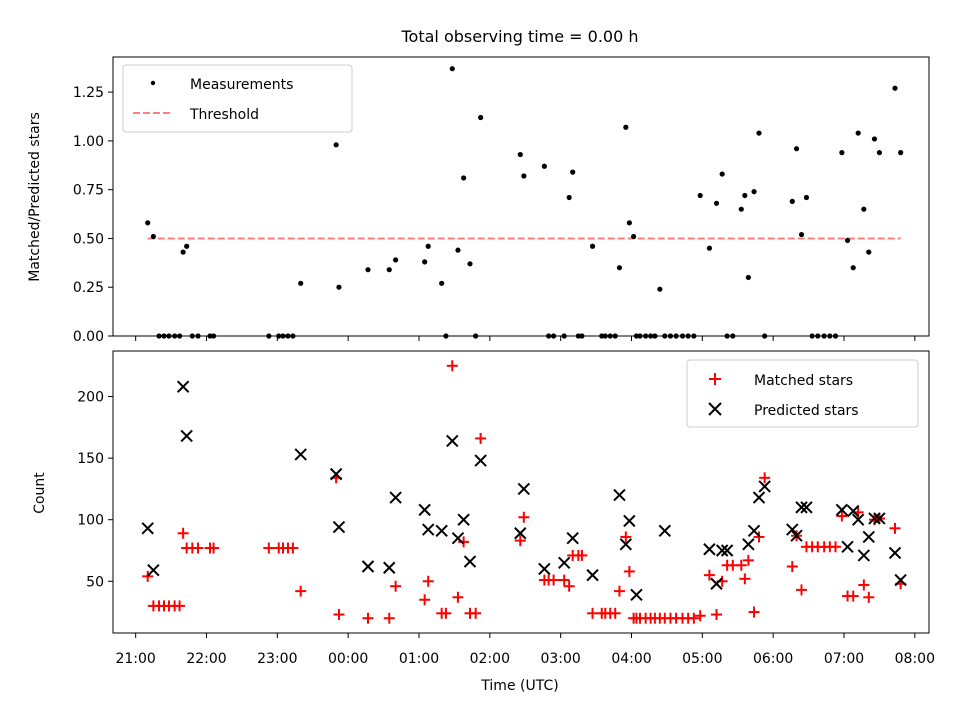 The image size is (960, 720). I want to click on x-tick-label: 05:00, so click(702, 659).